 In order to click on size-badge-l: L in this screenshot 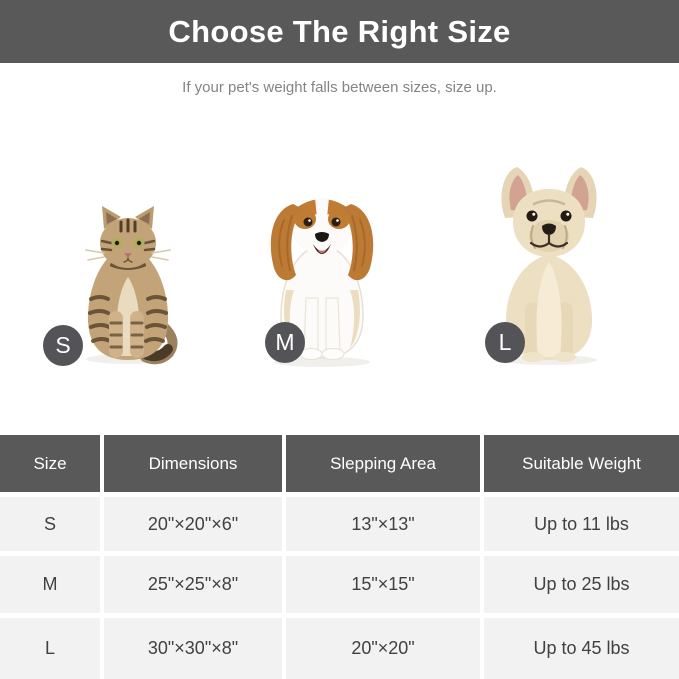, I will do `click(505, 342)`.